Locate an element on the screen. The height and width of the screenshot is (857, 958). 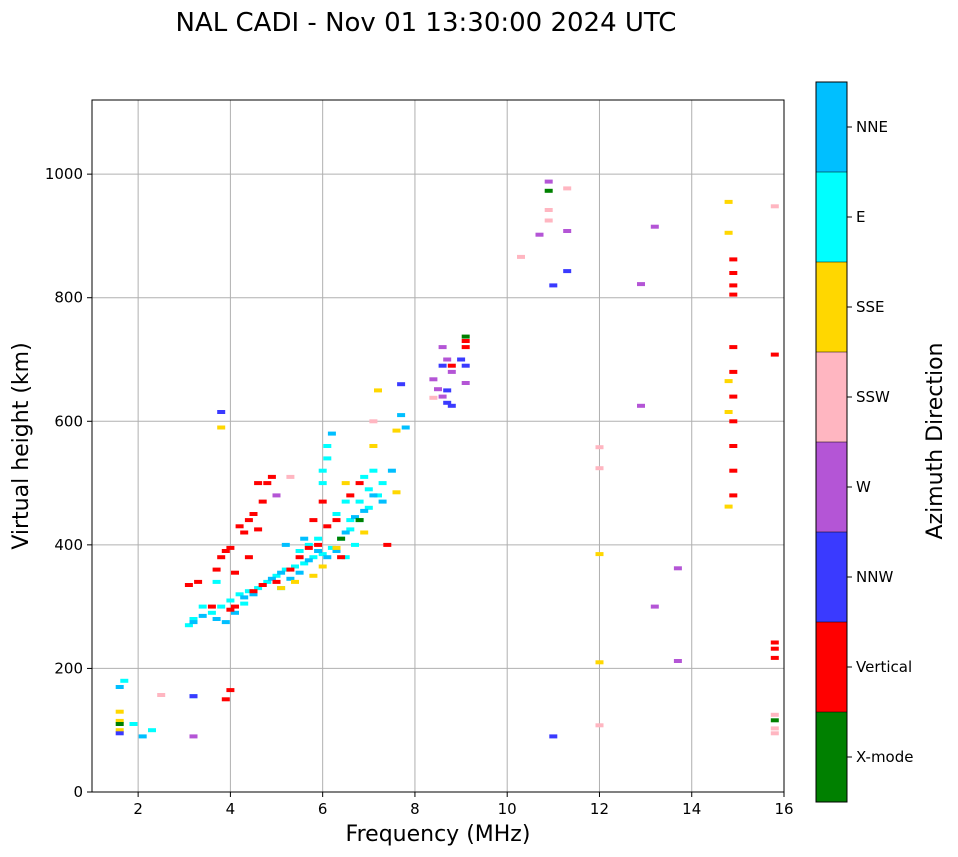
colorbar-label: W is located at coordinates (863, 487).